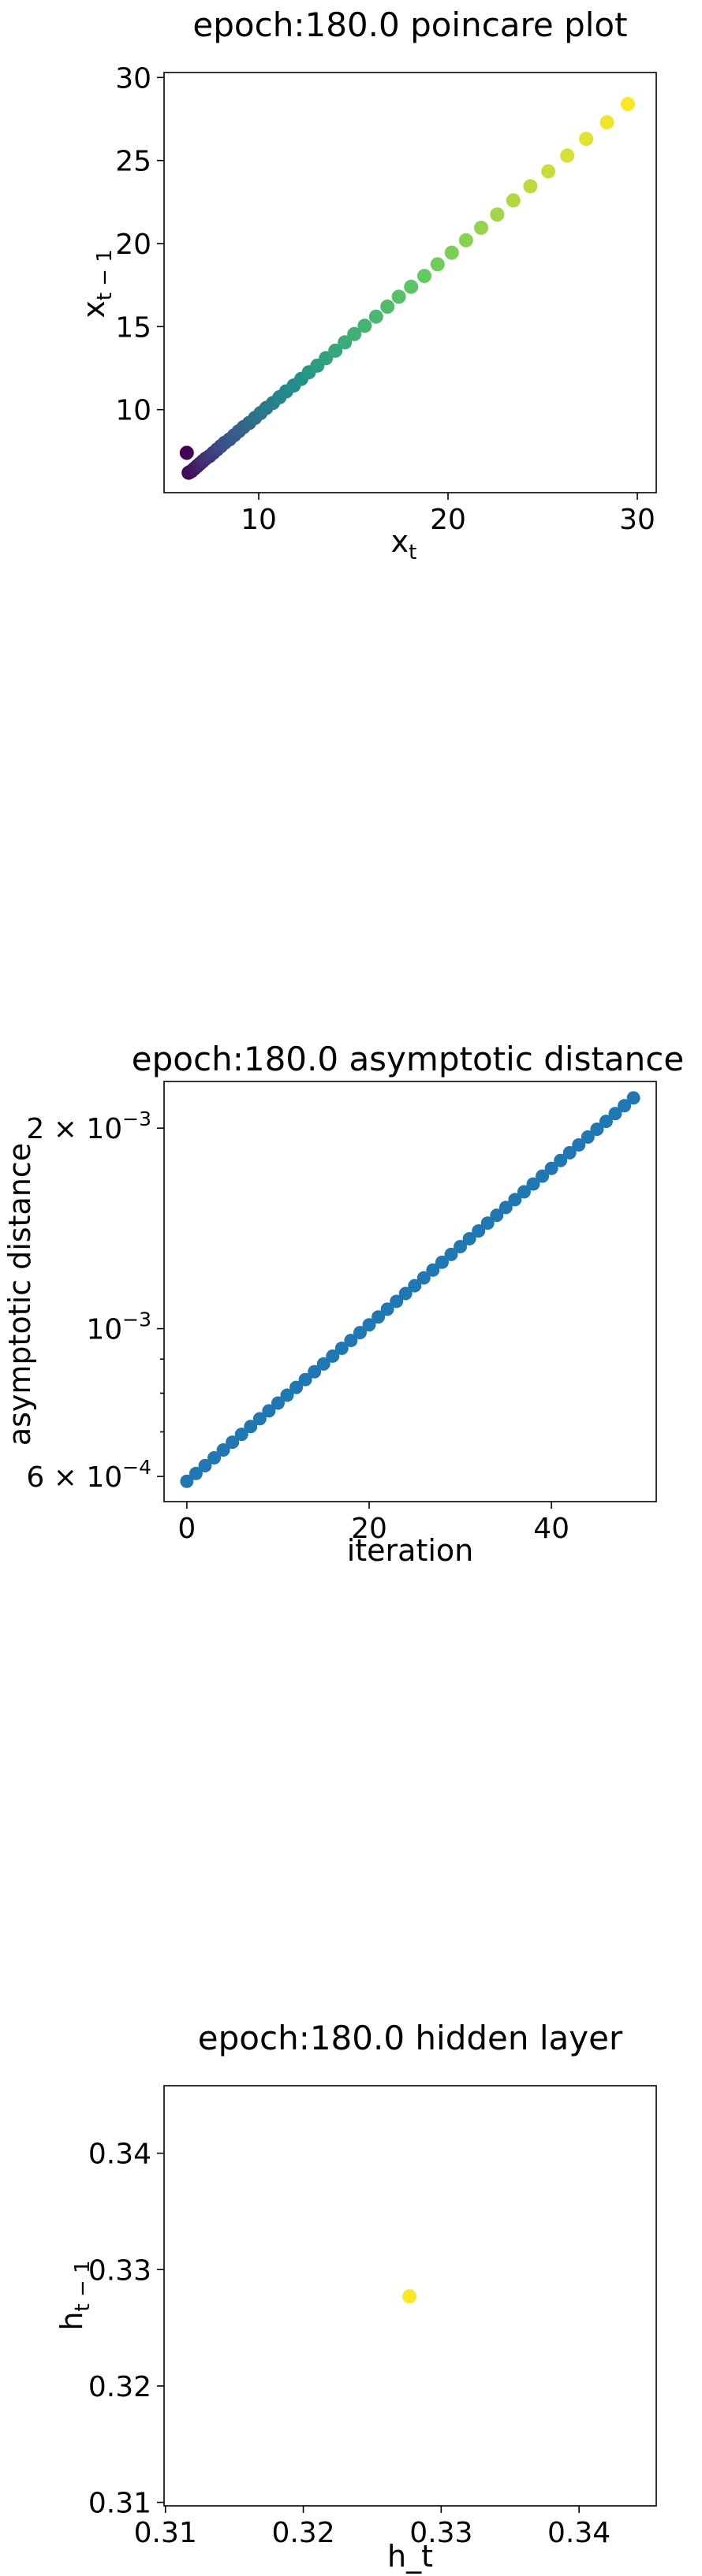  I want to click on y-tick-label: 0.34, so click(120, 2155).